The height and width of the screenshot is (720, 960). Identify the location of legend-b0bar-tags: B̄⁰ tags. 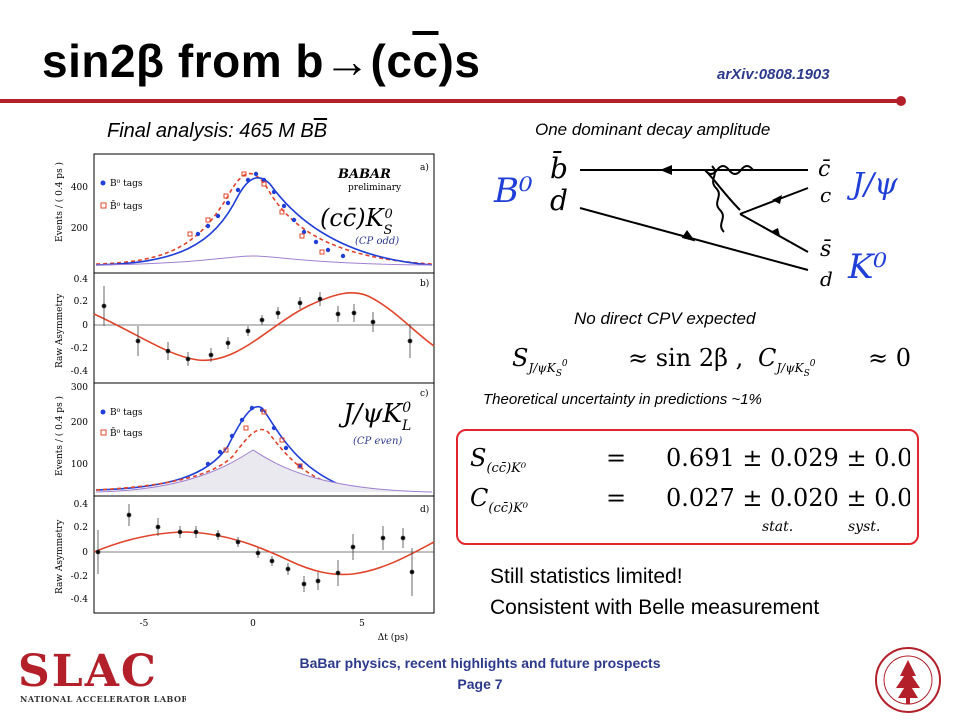
(126, 206).